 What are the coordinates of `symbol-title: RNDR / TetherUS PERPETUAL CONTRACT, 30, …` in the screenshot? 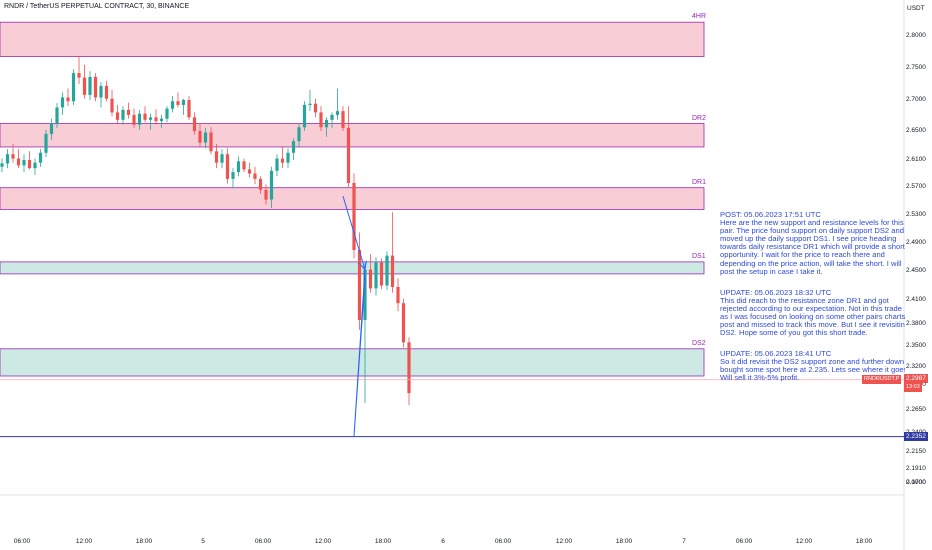 It's located at (97, 6).